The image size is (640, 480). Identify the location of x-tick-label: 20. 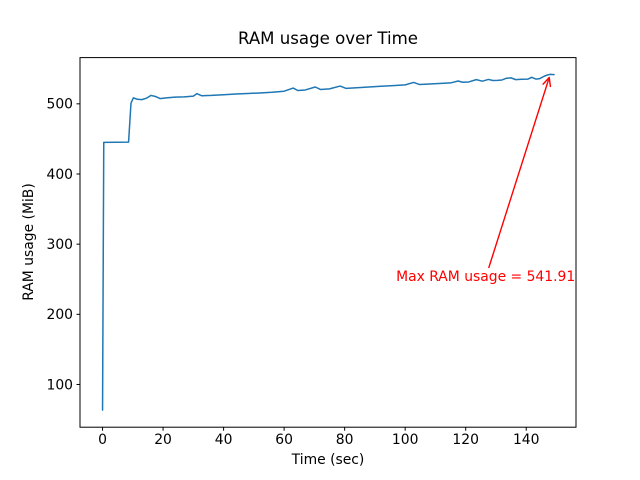
(163, 440).